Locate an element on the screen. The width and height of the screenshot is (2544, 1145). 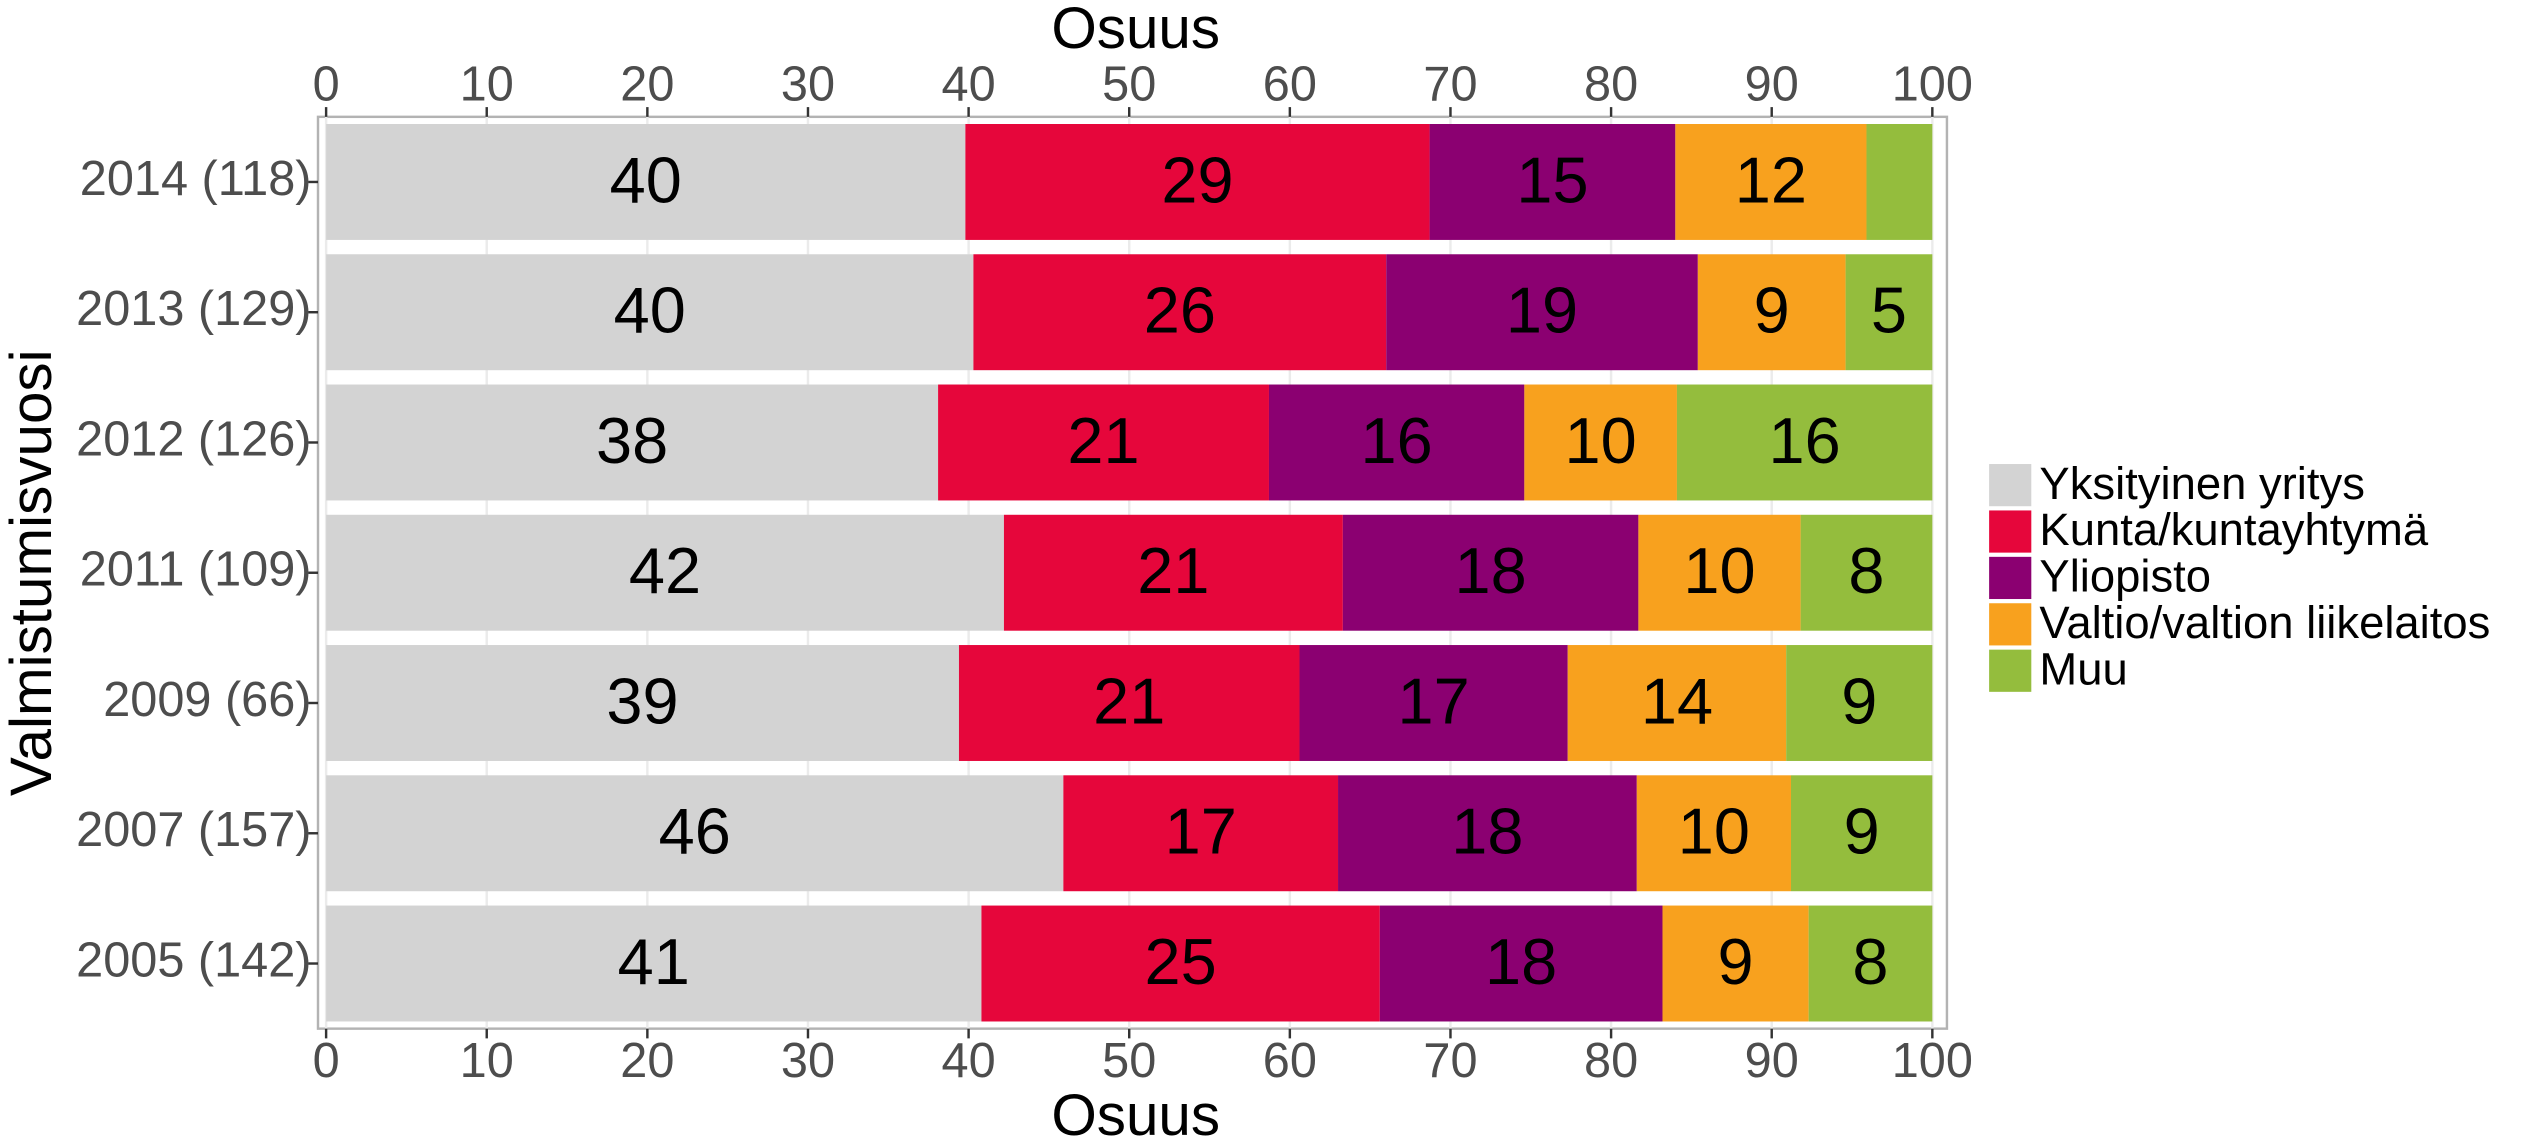
y-tick-label: 2014 (118) is located at coordinates (196, 179).